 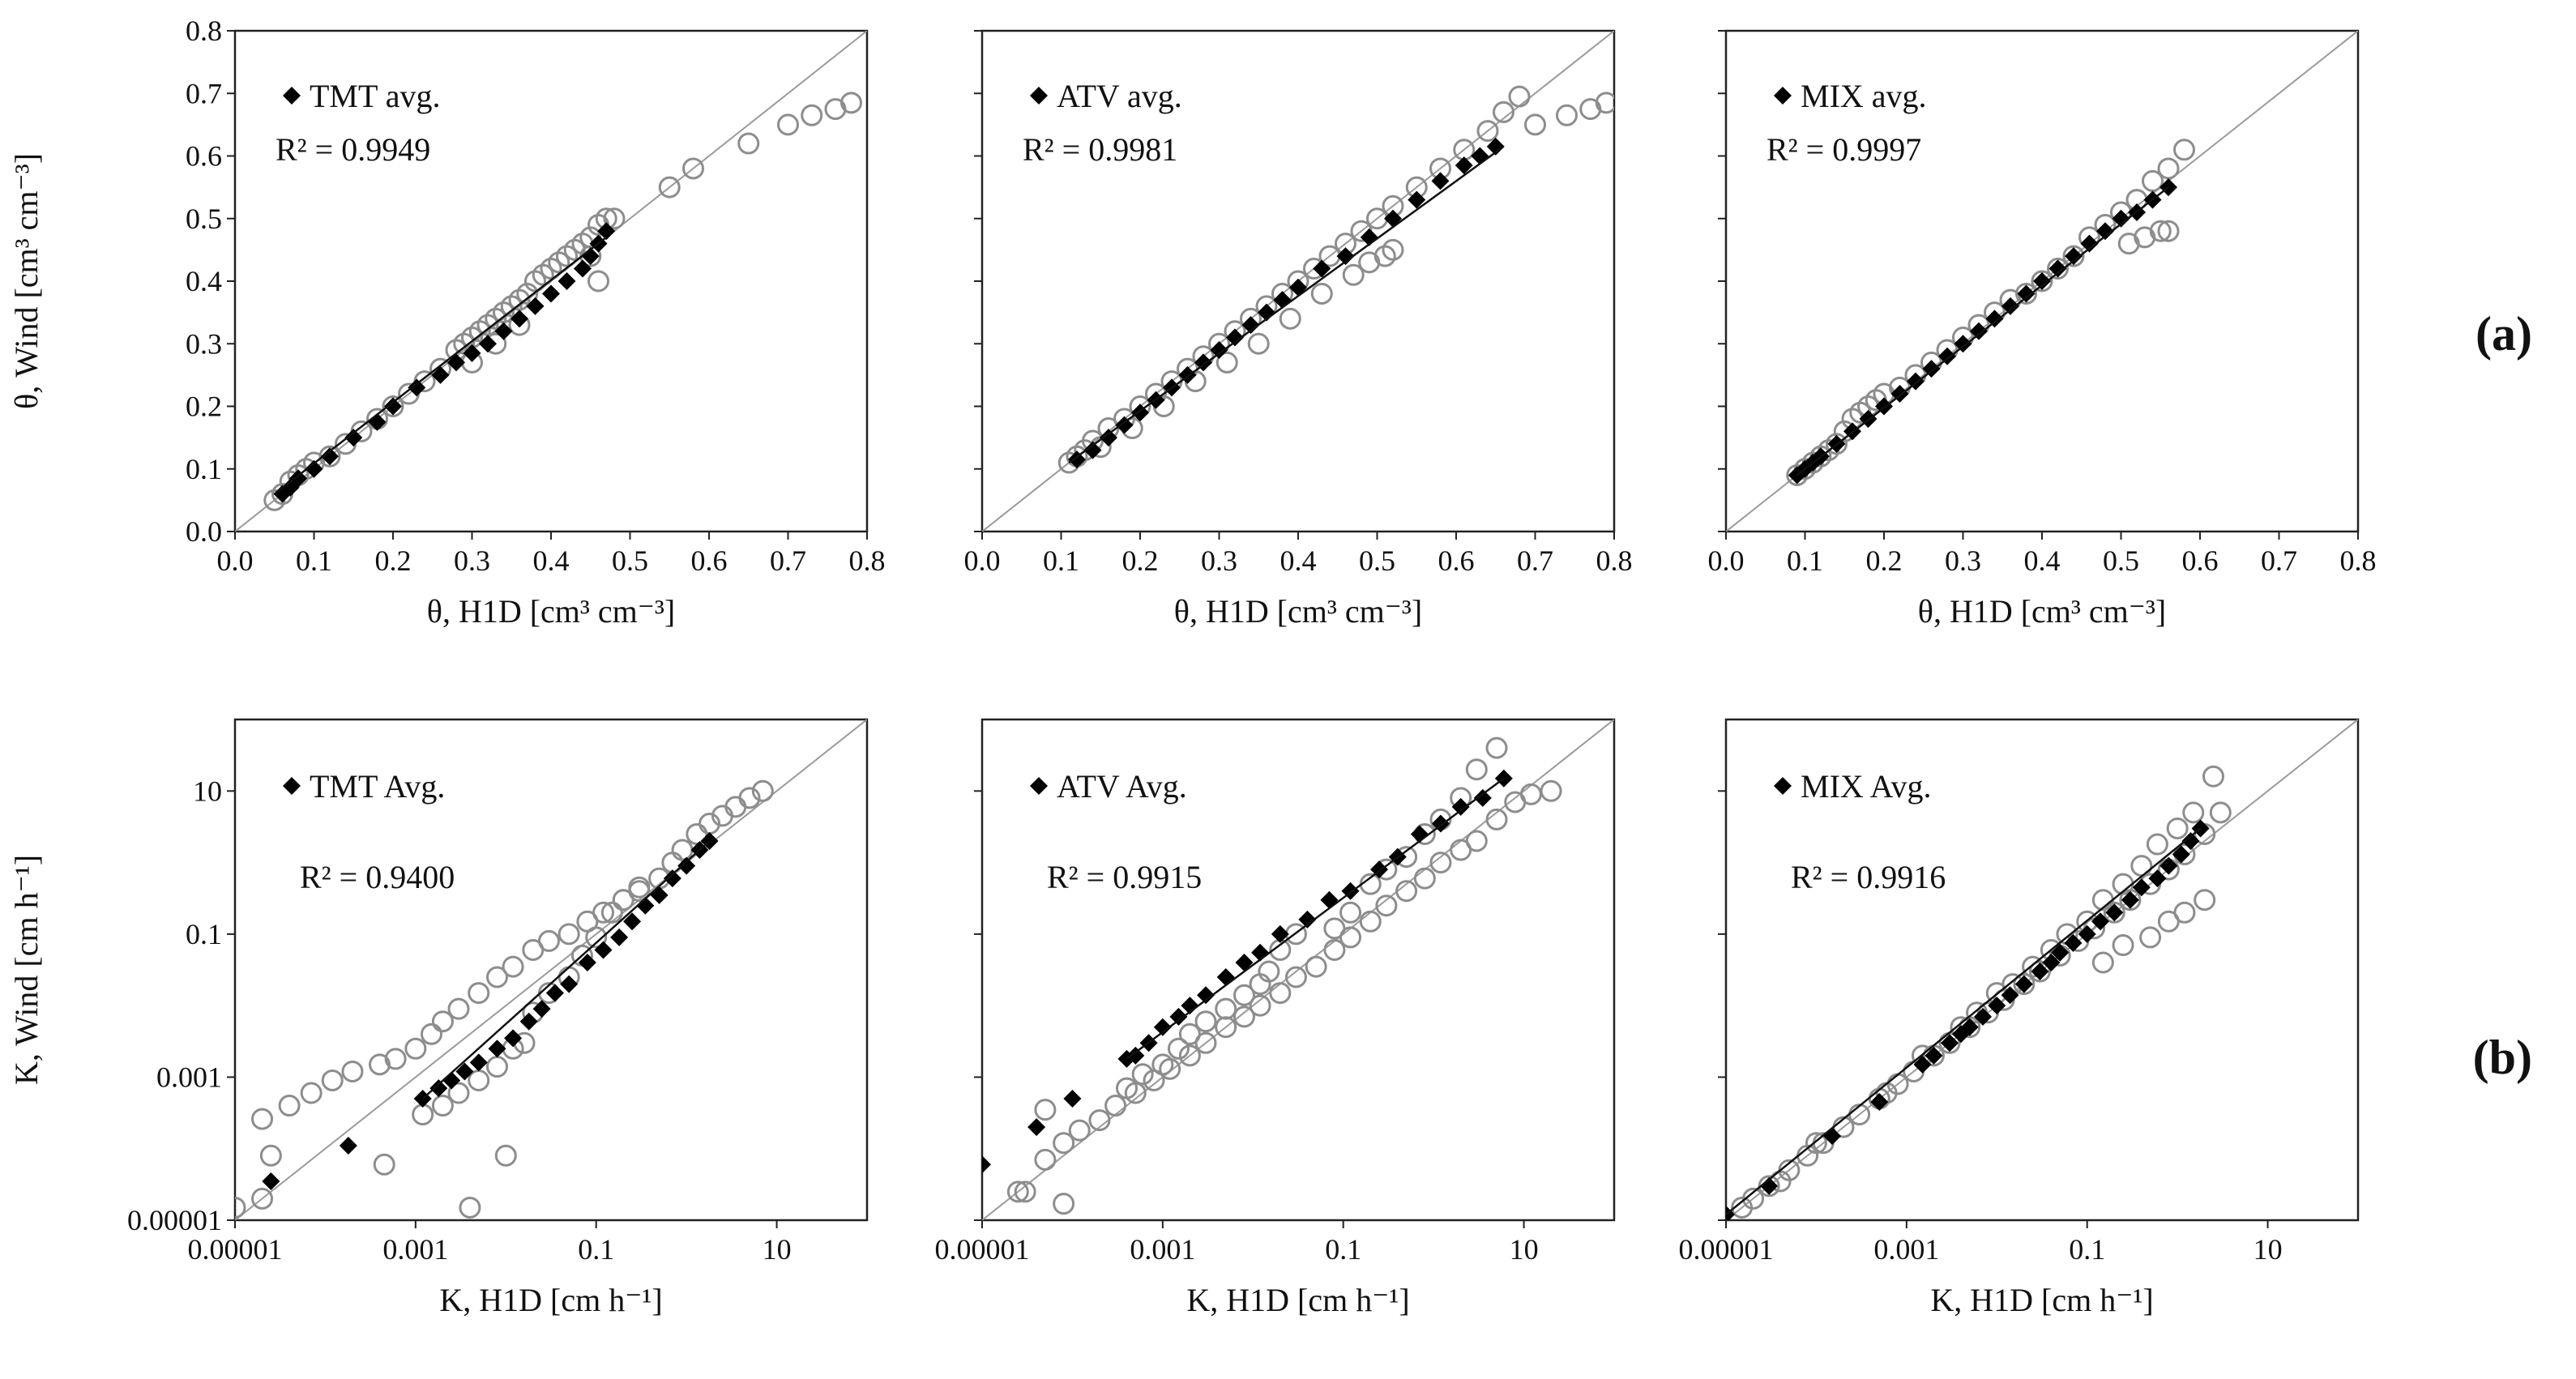 I want to click on x-tick-label: 0.6, so click(x=2200, y=560).